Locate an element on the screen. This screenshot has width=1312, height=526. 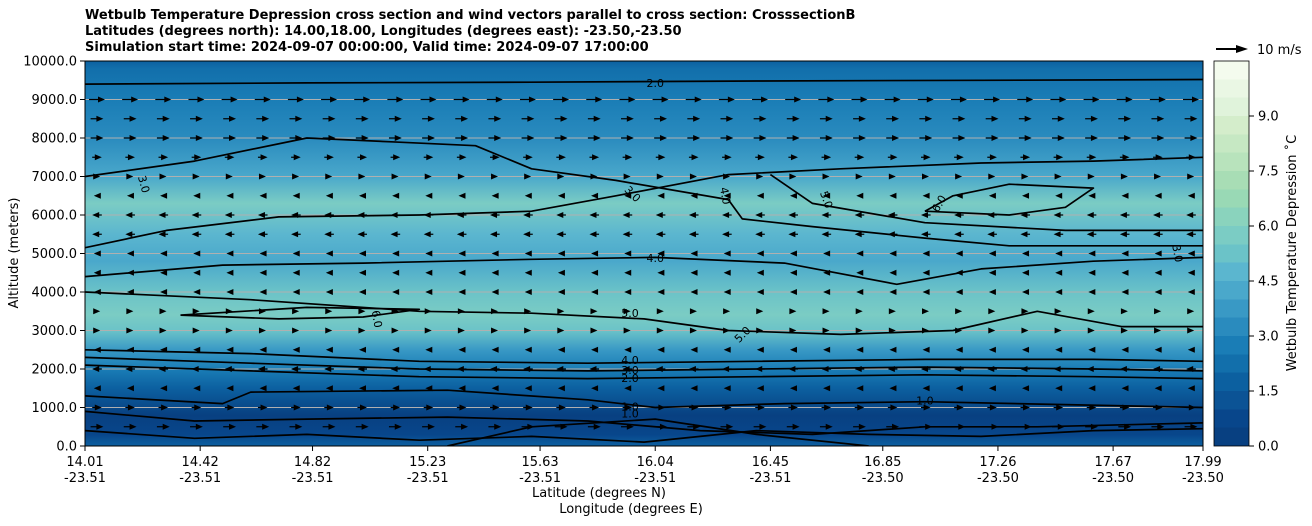
colorbar-strip is located at coordinates (1231, 253).